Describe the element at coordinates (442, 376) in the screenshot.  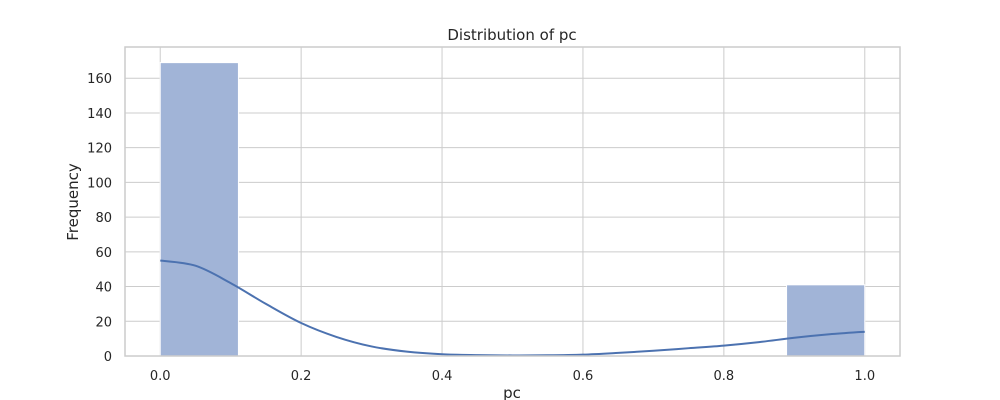
I see `x-tick-label: 0.4` at that location.